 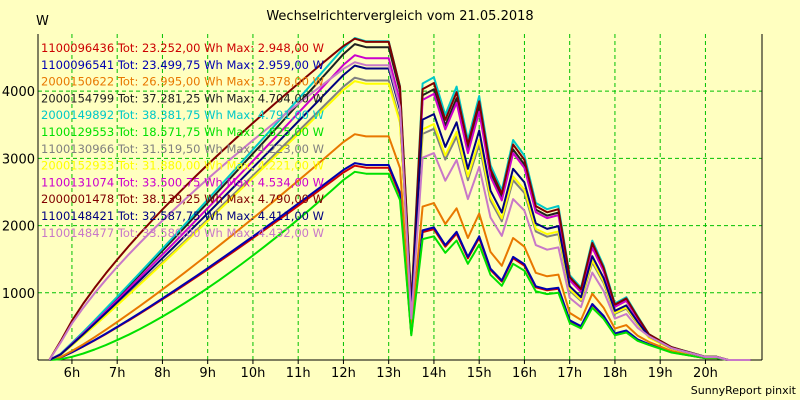 What do you see at coordinates (615, 373) in the screenshot?
I see `x-tick-label: 18h` at bounding box center [615, 373].